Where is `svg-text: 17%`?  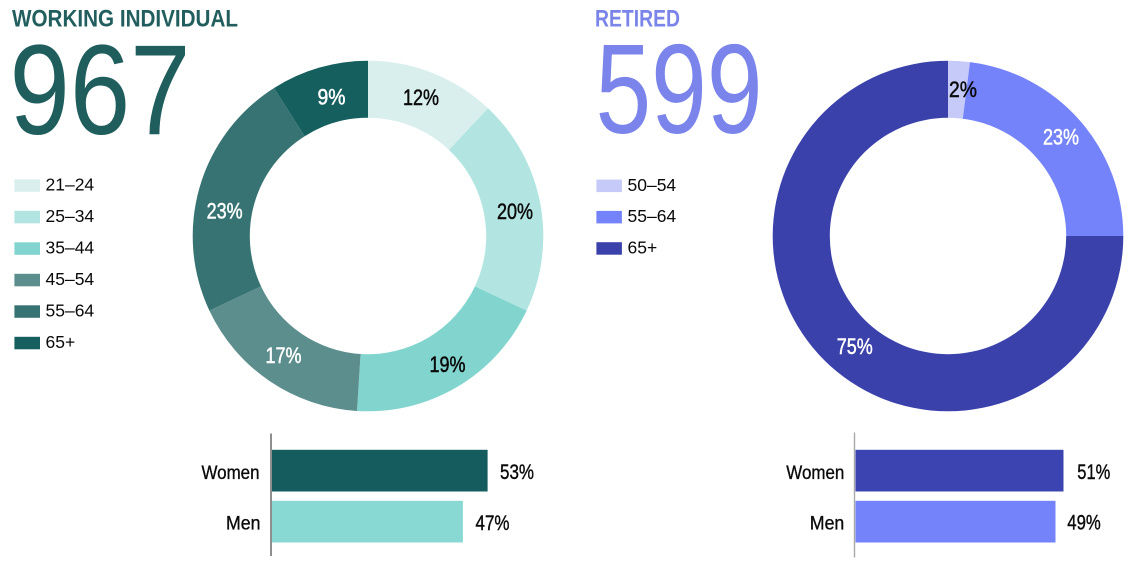 svg-text: 17% is located at coordinates (284, 355).